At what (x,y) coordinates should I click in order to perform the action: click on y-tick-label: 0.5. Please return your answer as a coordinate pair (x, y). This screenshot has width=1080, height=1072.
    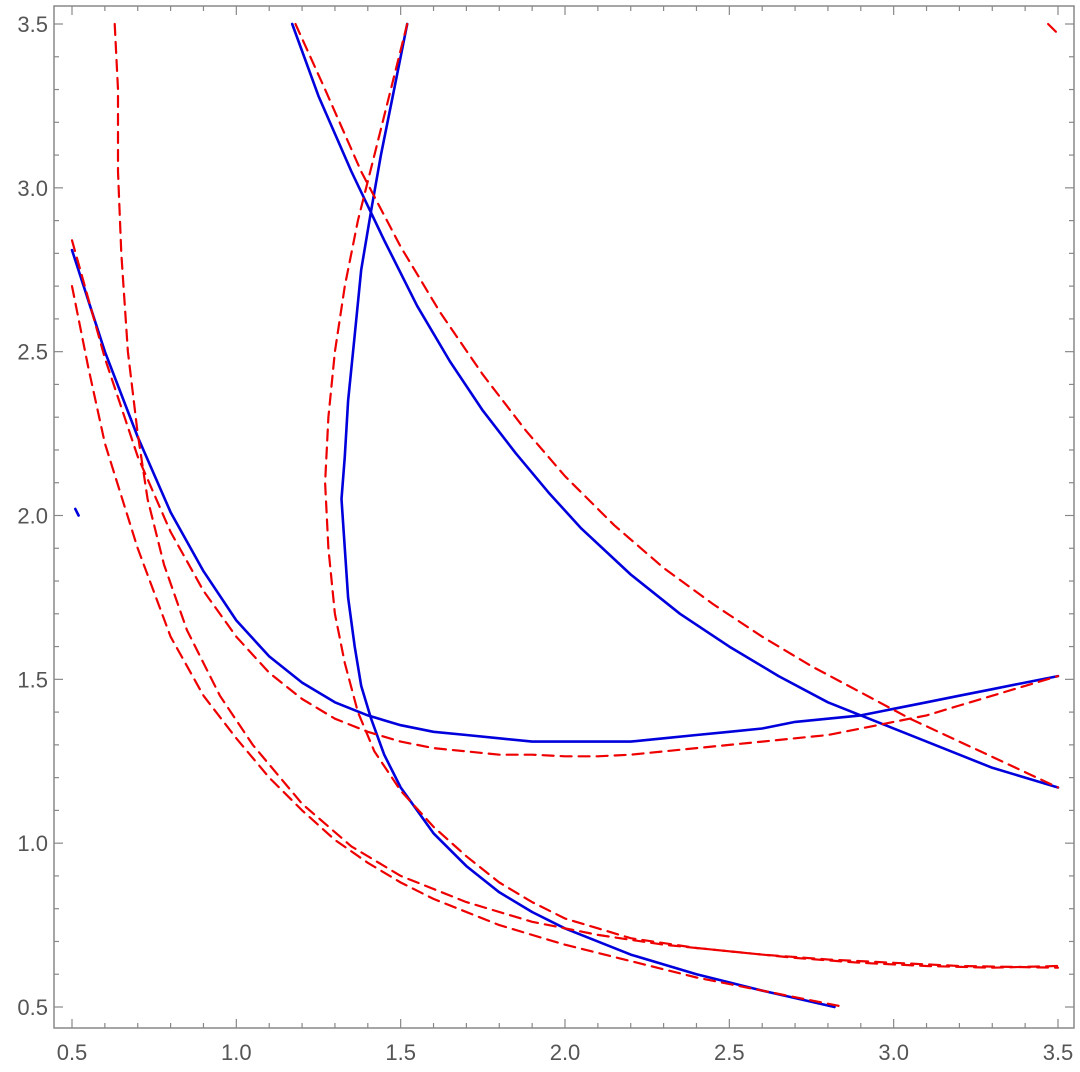
    Looking at the image, I should click on (32, 1007).